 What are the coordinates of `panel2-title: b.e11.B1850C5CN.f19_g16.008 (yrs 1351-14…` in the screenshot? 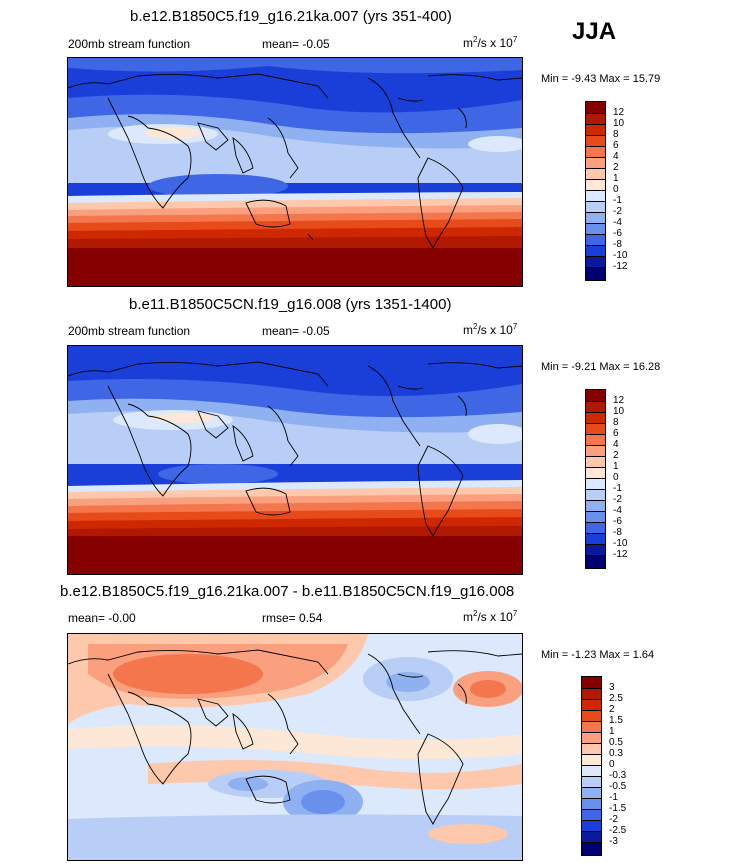 It's located at (290, 304).